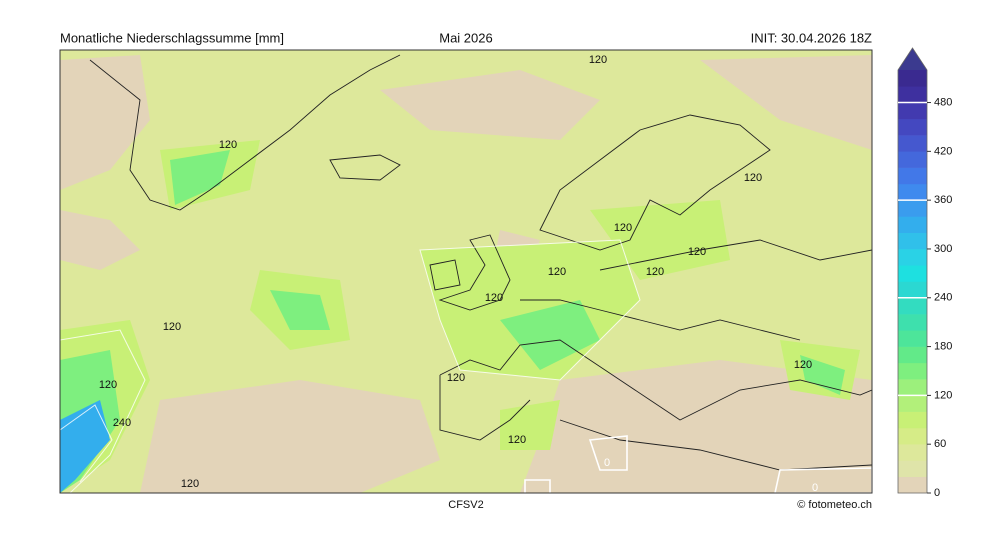 The image size is (1000, 545). Describe the element at coordinates (465, 37) in the screenshot. I see `period: Mai 2026` at that location.